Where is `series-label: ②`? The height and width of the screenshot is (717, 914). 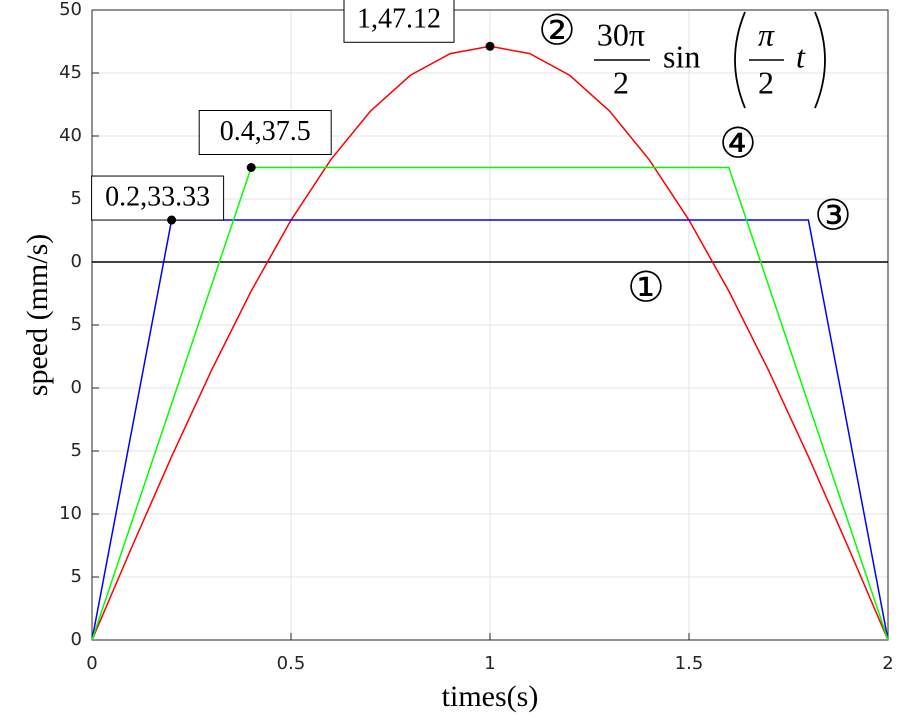
series-label: ② is located at coordinates (557, 32).